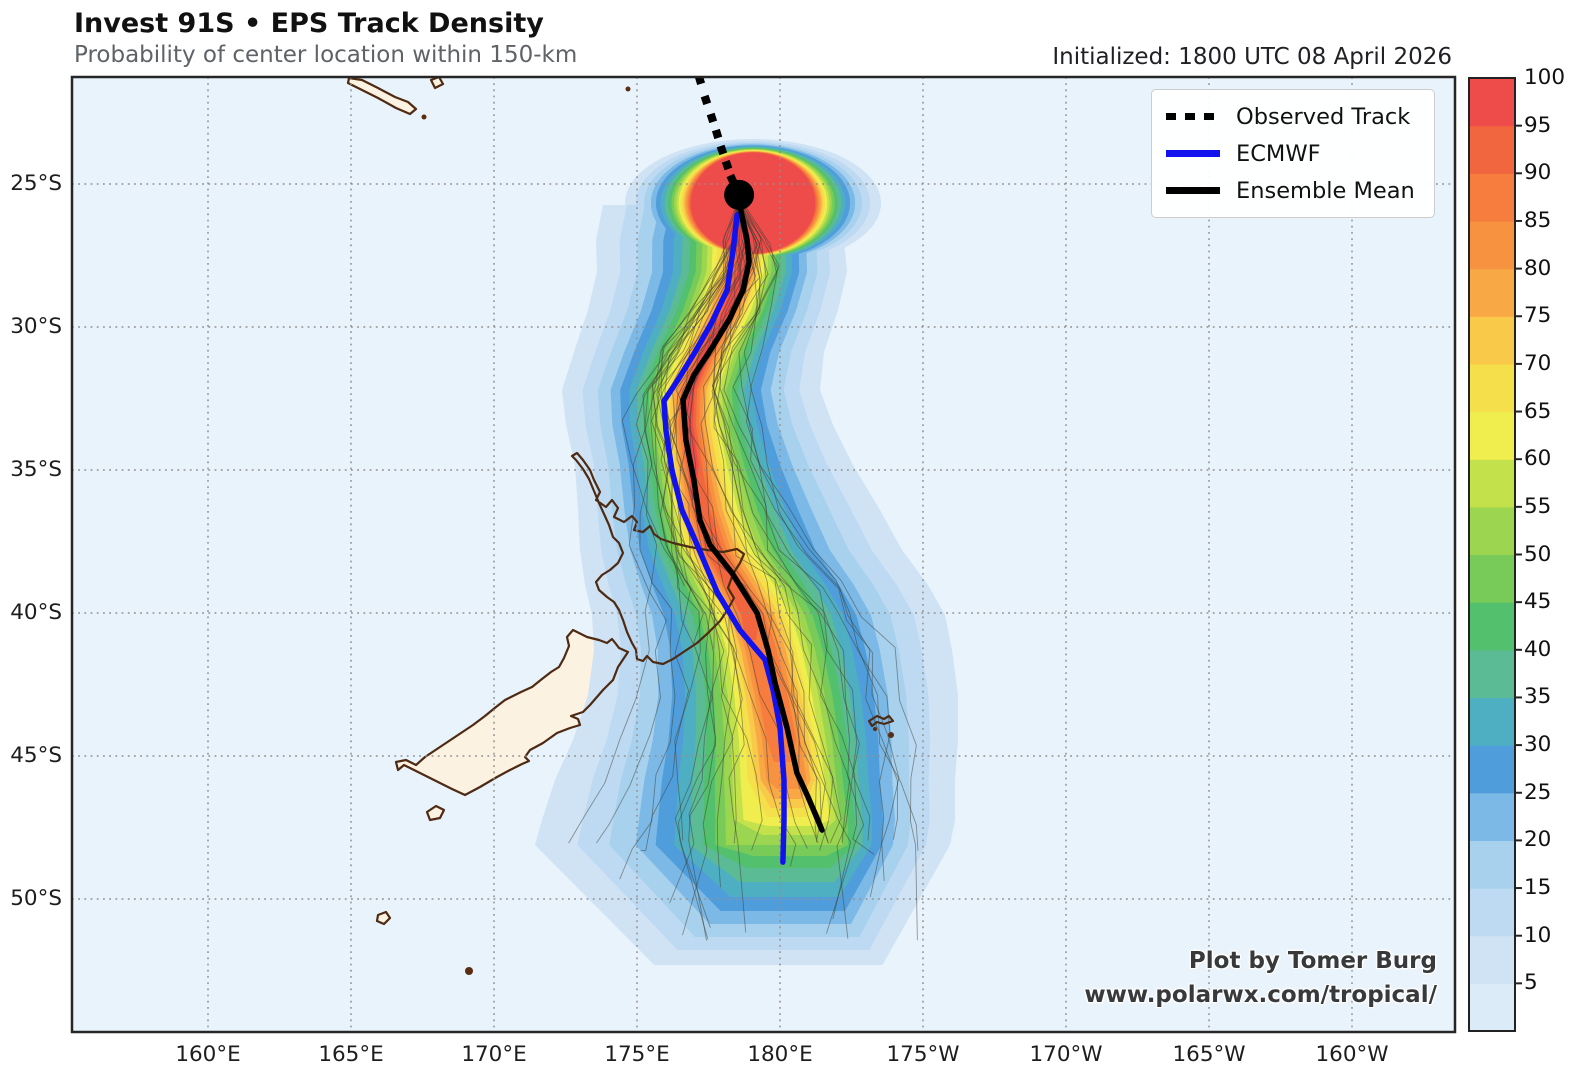 Image resolution: width=1576 pixels, height=1076 pixels. I want to click on colorbar-tick-label: 25, so click(1538, 792).